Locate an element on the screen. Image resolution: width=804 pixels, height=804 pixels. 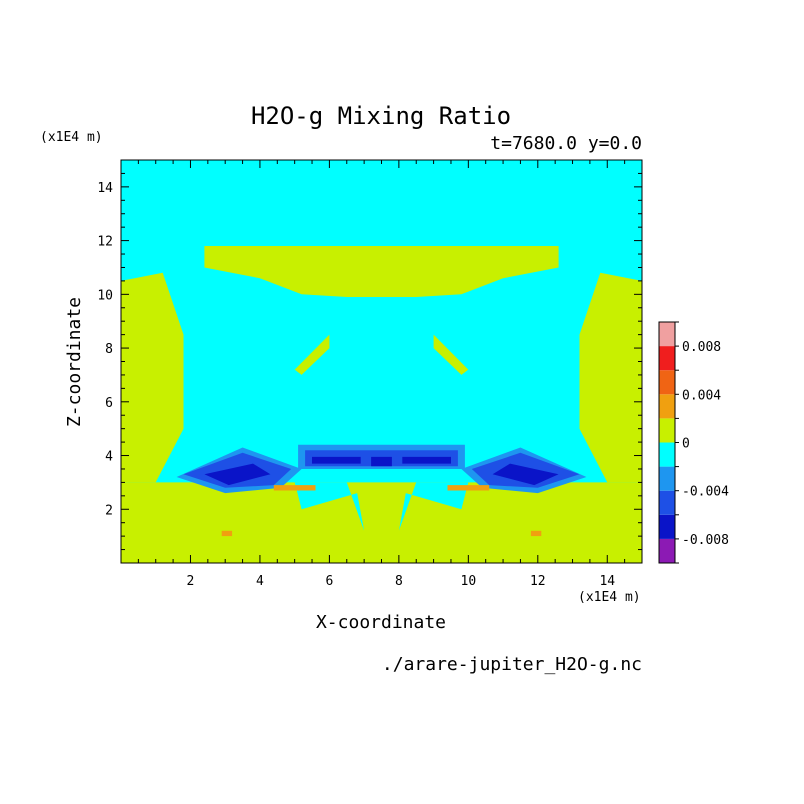
x-tick-label: 2 is located at coordinates (191, 581).